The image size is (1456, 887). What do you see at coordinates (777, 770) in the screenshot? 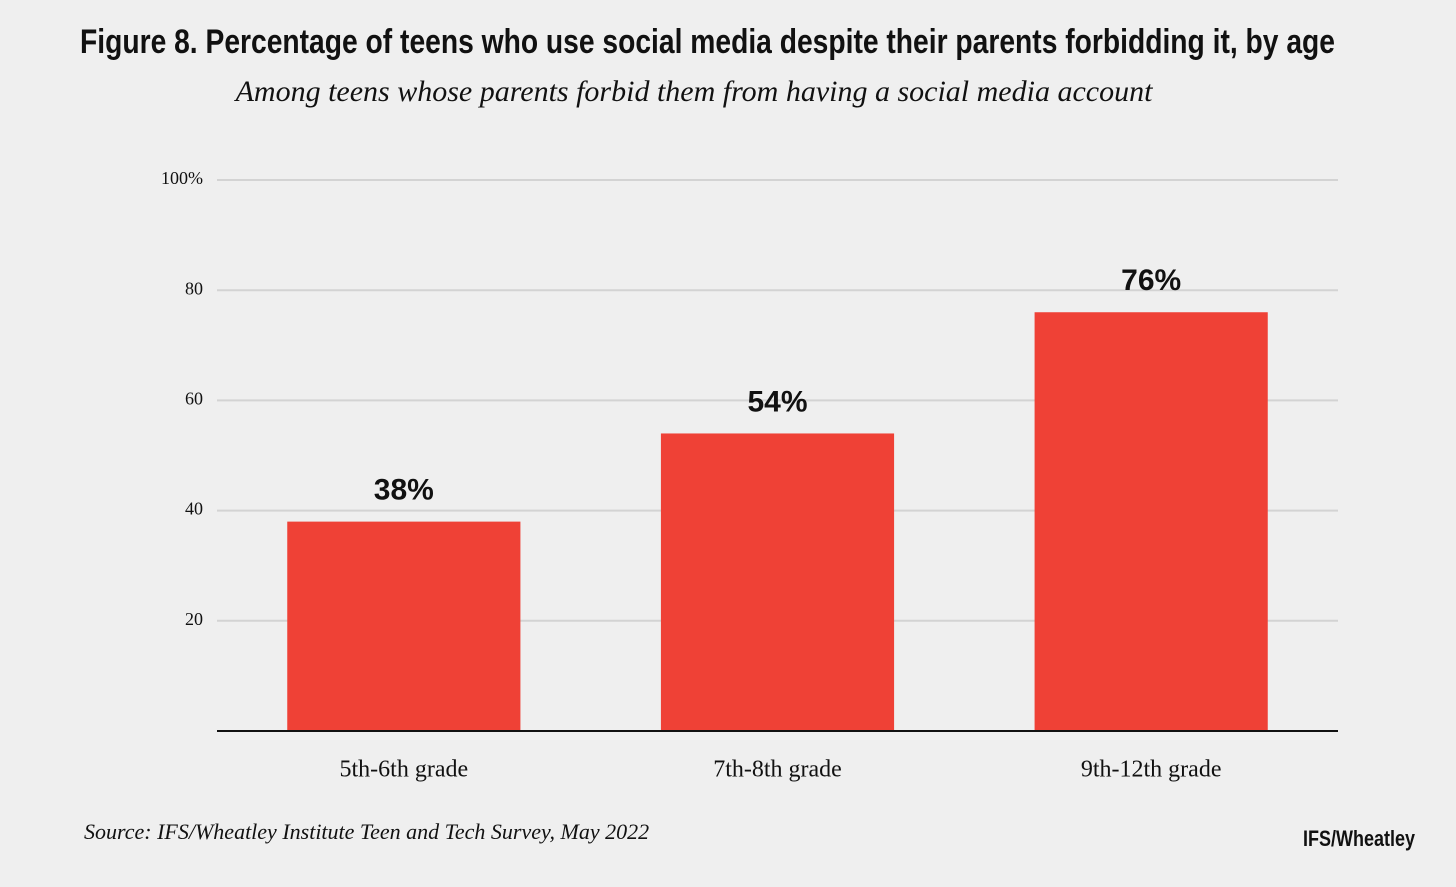
I see `x-tick-label: 7th-8th grade` at bounding box center [777, 770].